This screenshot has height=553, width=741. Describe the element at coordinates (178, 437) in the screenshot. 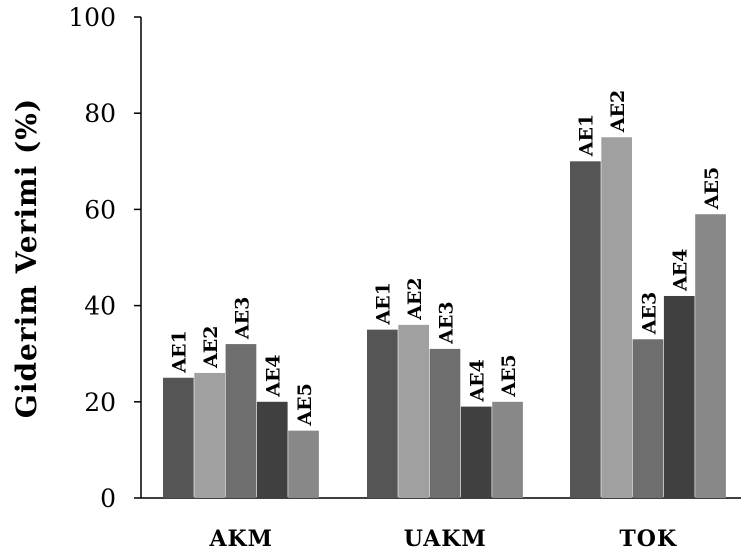

I see `bar-ae1-akm` at that location.